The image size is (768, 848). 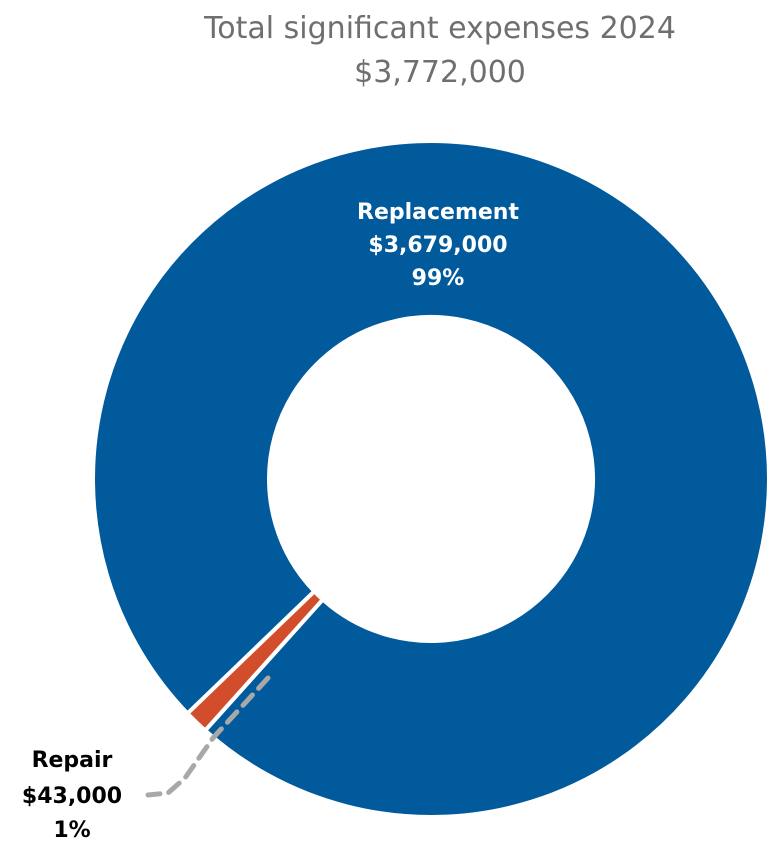 What do you see at coordinates (72, 796) in the screenshot?
I see `repair-value-label: $43,000` at bounding box center [72, 796].